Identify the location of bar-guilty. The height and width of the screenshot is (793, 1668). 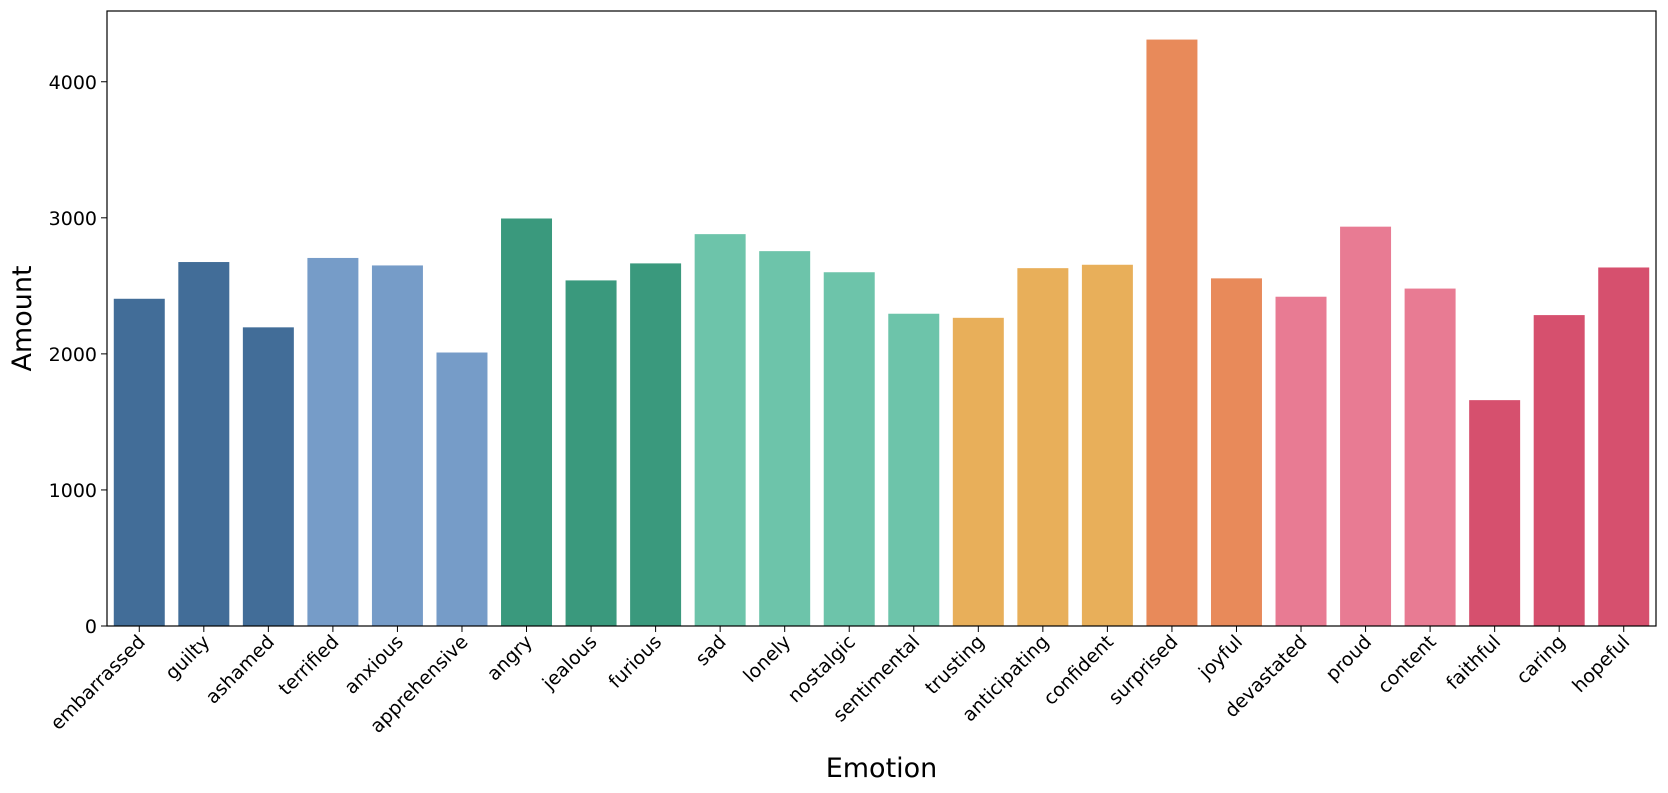
(204, 444).